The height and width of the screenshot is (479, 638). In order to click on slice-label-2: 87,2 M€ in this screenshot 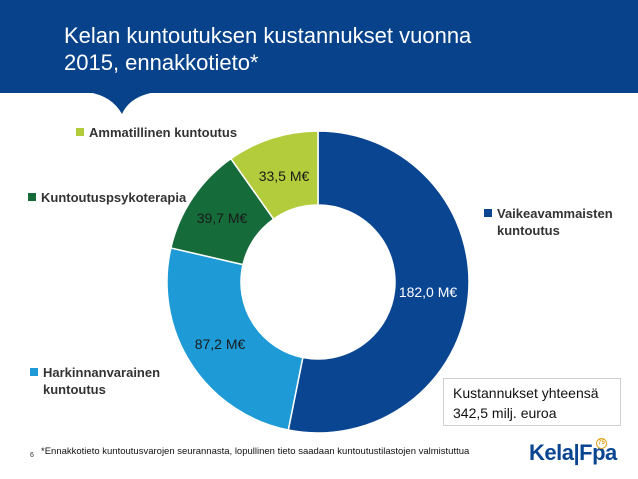, I will do `click(220, 344)`.